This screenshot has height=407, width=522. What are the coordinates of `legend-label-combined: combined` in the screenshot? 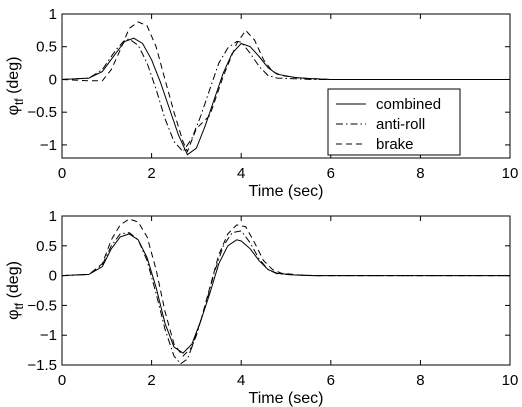 It's located at (408, 104).